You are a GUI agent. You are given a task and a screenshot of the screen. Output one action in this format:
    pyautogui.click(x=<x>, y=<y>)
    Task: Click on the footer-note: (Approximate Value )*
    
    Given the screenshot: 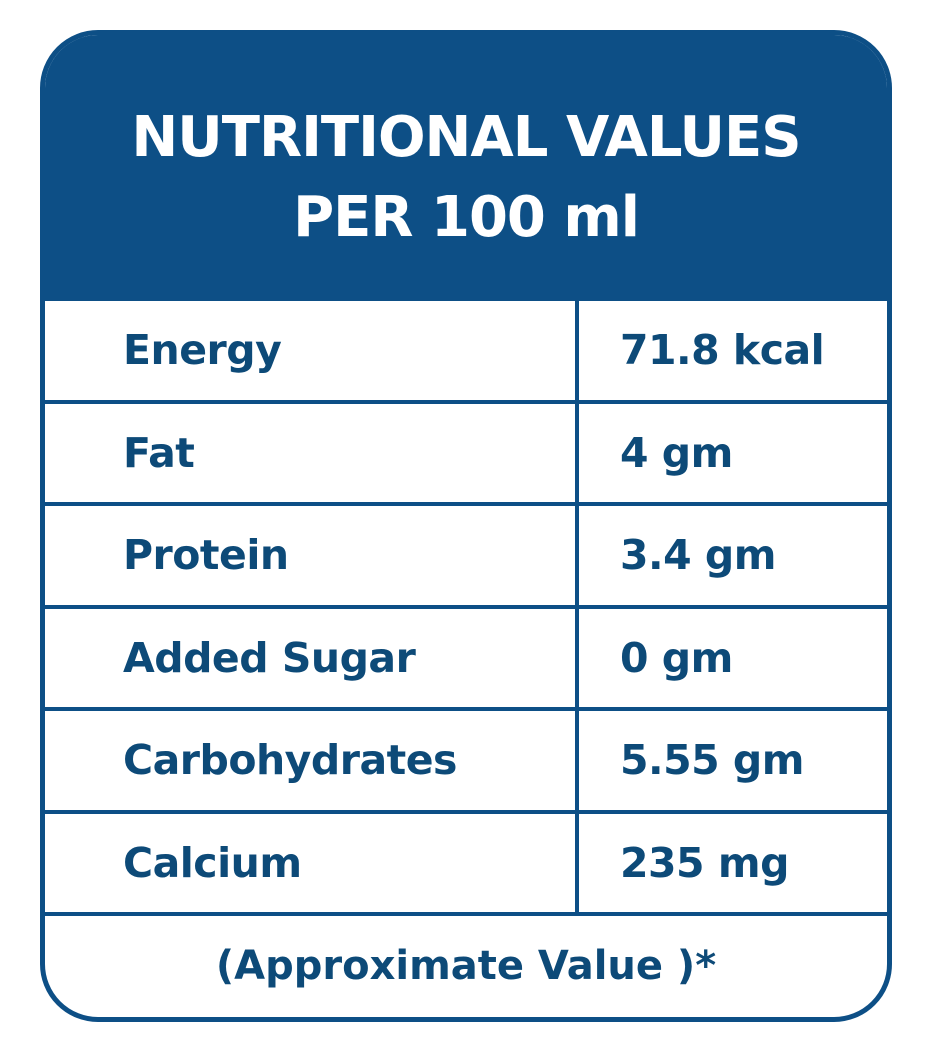 What is the action you would take?
    pyautogui.click(x=466, y=964)
    